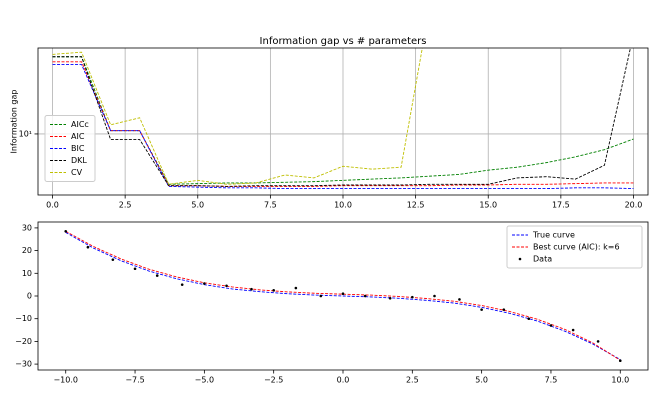 Image resolution: width=655 pixels, height=413 pixels. What do you see at coordinates (553, 235) in the screenshot?
I see `legend-label: True curve` at bounding box center [553, 235].